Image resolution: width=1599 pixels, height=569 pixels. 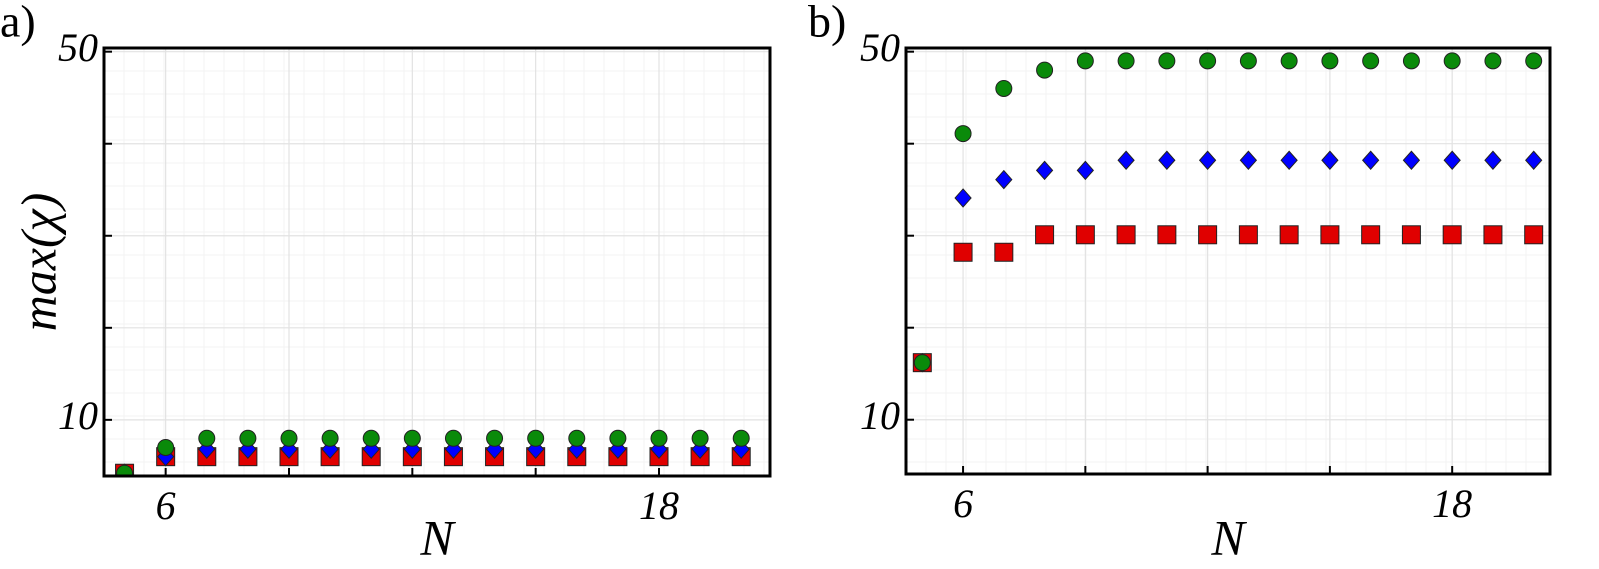 I want to click on panel-label: b), so click(x=827, y=23).